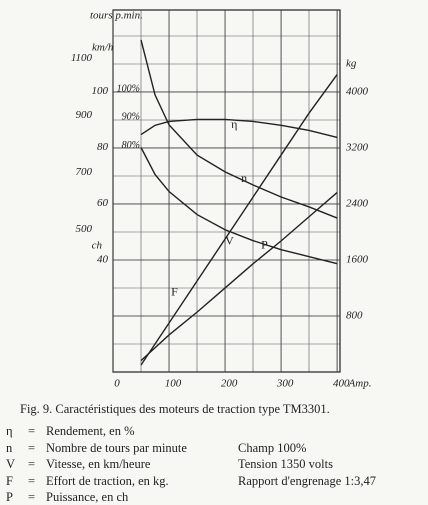 The image size is (428, 505). I want to click on y2-tick-label: 1600, so click(357, 260).